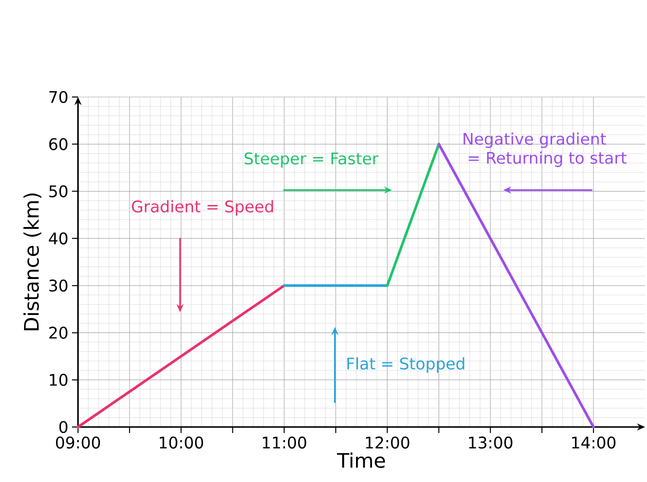 The height and width of the screenshot is (482, 647). I want to click on y-tick-label: 40, so click(58, 238).